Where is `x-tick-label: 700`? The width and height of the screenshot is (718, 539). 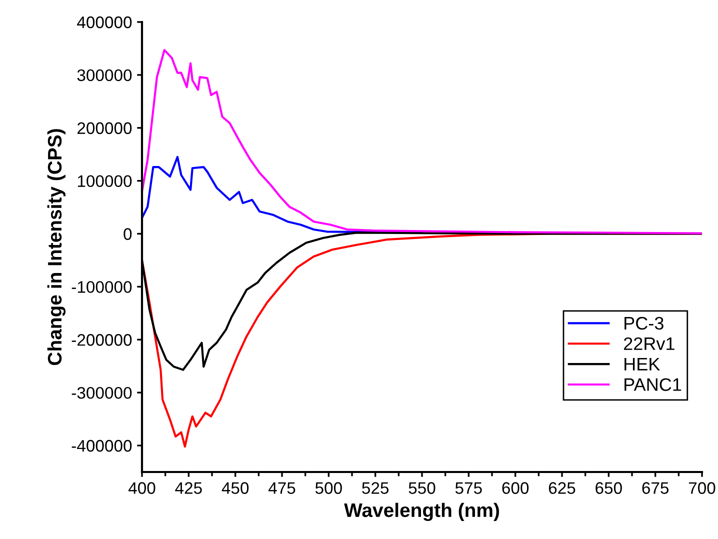
x-tick-label: 700 is located at coordinates (702, 488).